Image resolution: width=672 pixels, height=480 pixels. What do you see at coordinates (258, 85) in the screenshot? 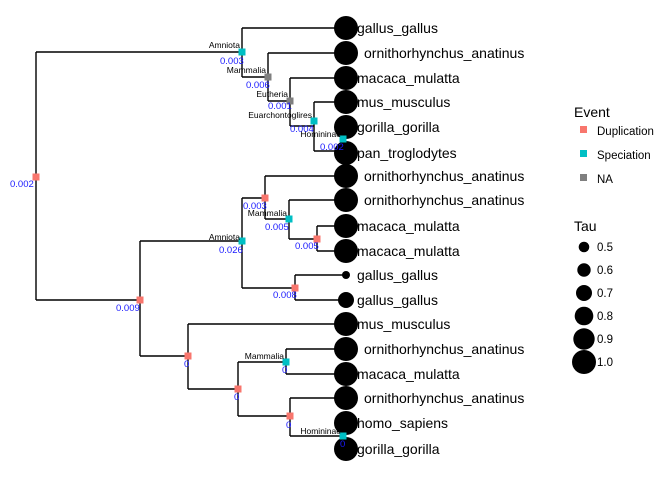
I see `branch-length-label: 0.006` at bounding box center [258, 85].